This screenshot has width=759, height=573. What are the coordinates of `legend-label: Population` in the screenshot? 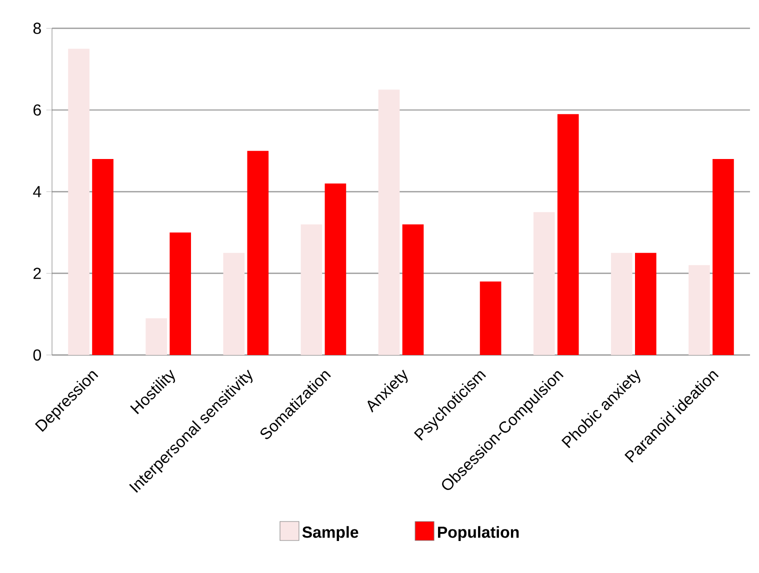 It's located at (478, 534).